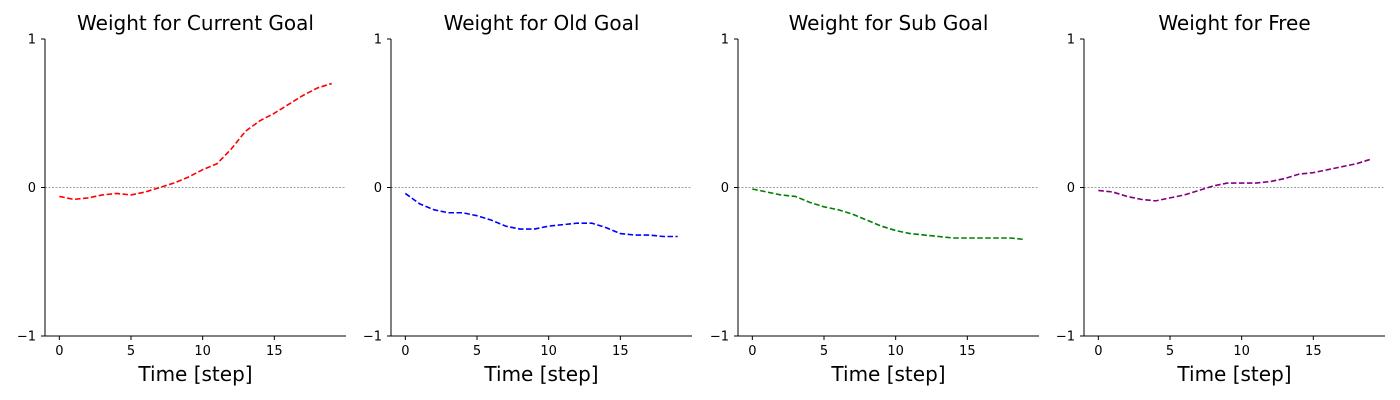  I want to click on chart-title: Weight for Free, so click(1234, 23).